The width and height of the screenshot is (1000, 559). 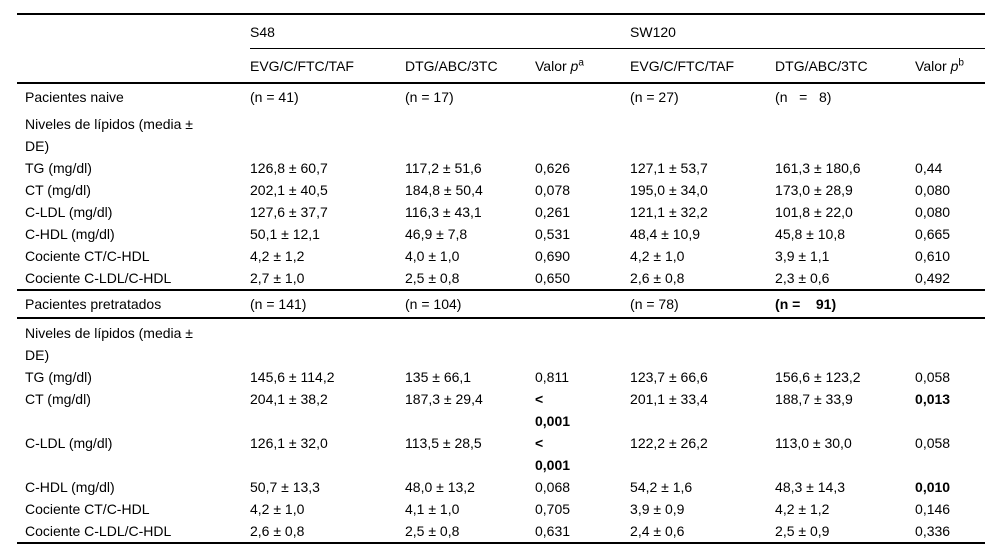 What do you see at coordinates (657, 256) in the screenshot?
I see `data-cell: 4,2 ± 1,0` at bounding box center [657, 256].